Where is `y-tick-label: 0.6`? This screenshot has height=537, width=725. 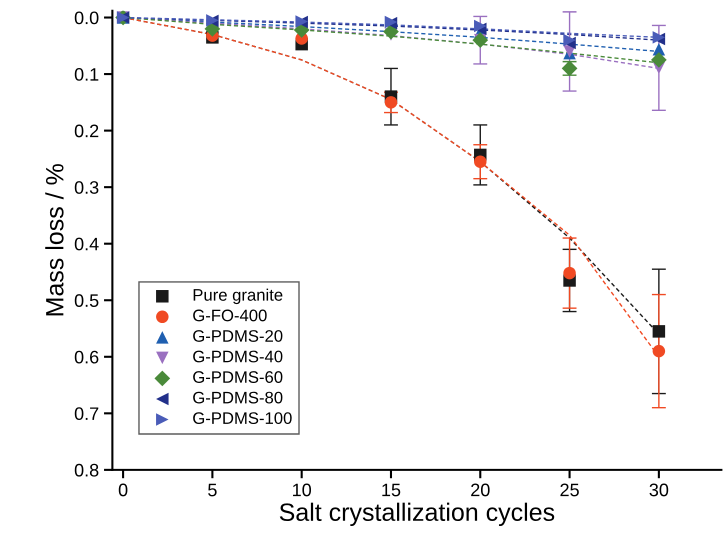
y-tick-label: 0.6 is located at coordinates (86, 357).